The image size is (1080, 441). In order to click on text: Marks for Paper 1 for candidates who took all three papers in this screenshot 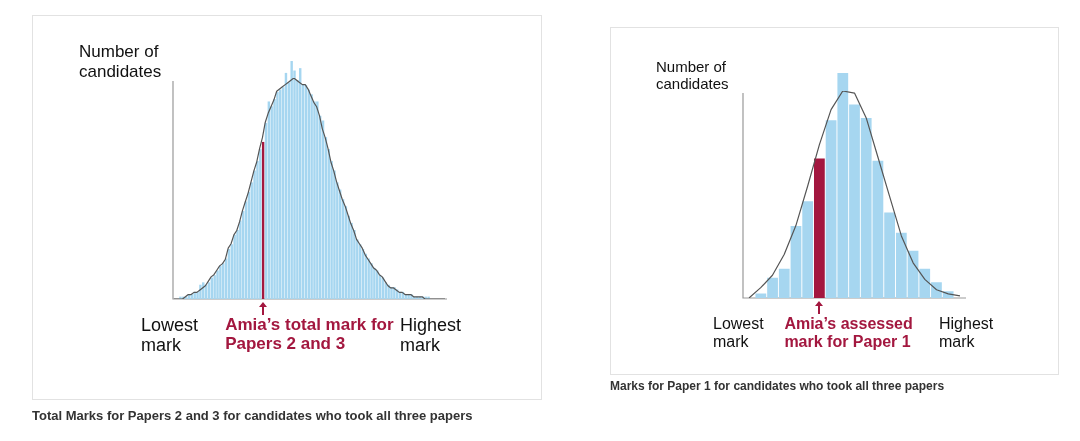, I will do `click(777, 386)`.